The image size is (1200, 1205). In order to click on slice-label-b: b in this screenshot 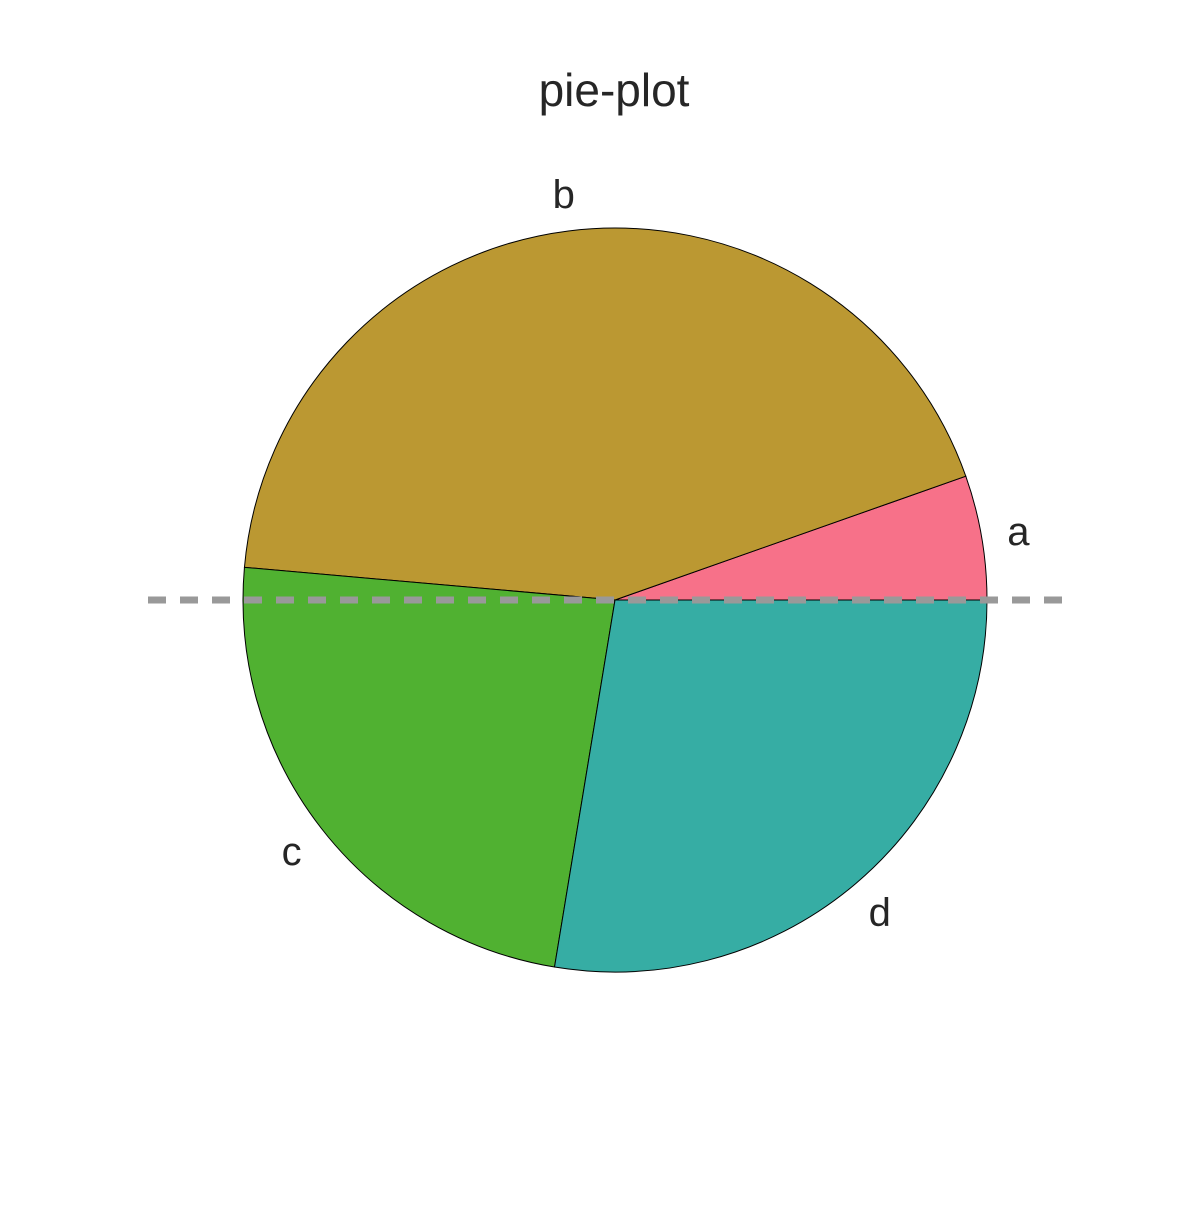, I will do `click(564, 195)`.